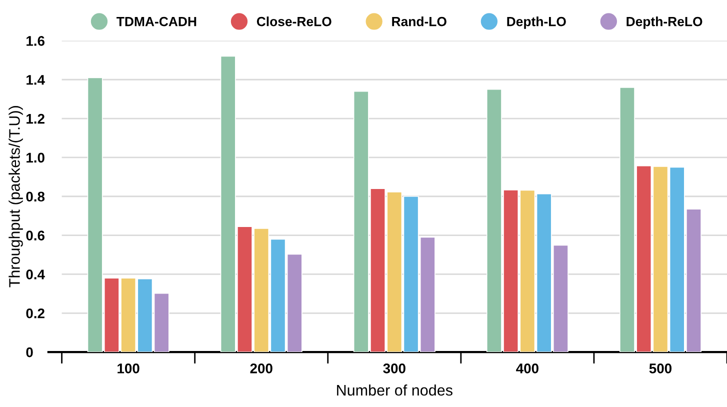  I want to click on x-axis-title: Number of nodes, so click(394, 390).